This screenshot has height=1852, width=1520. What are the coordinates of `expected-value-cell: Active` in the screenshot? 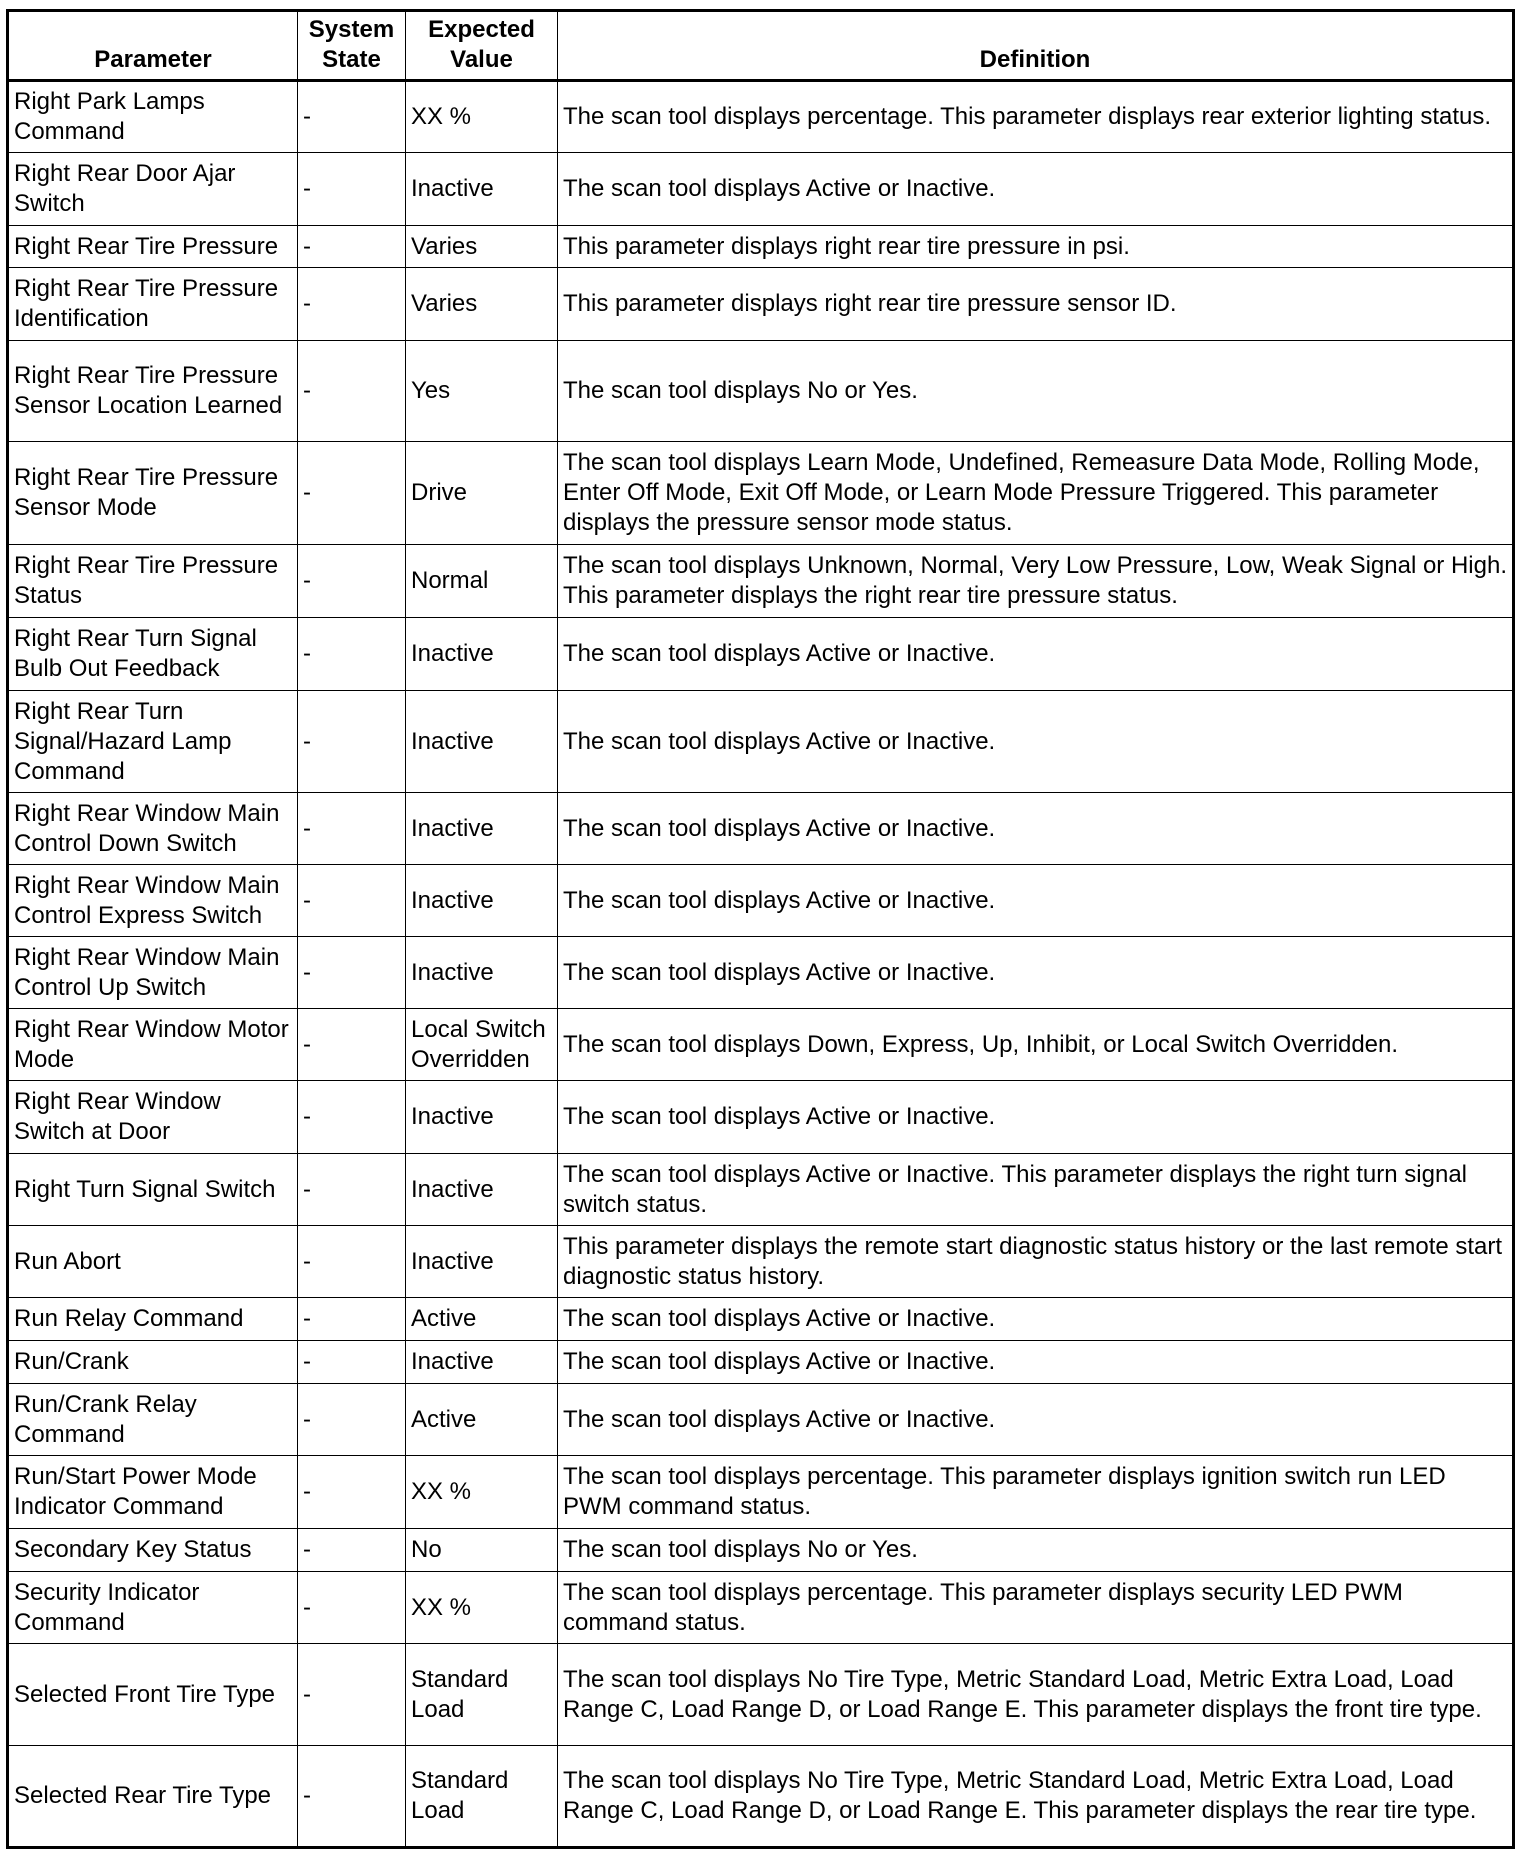 It's located at (481, 1419).